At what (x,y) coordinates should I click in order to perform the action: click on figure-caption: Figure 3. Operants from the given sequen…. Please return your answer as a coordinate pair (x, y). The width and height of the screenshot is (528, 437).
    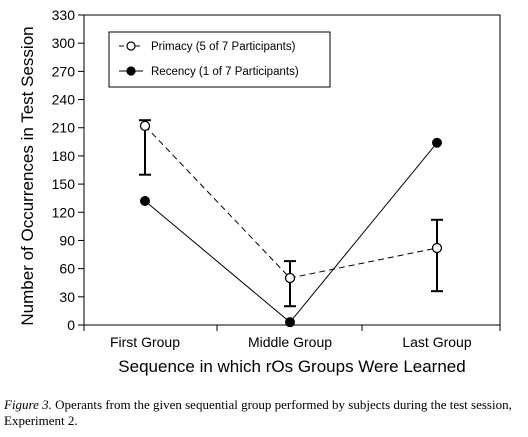
    Looking at the image, I should click on (264, 413).